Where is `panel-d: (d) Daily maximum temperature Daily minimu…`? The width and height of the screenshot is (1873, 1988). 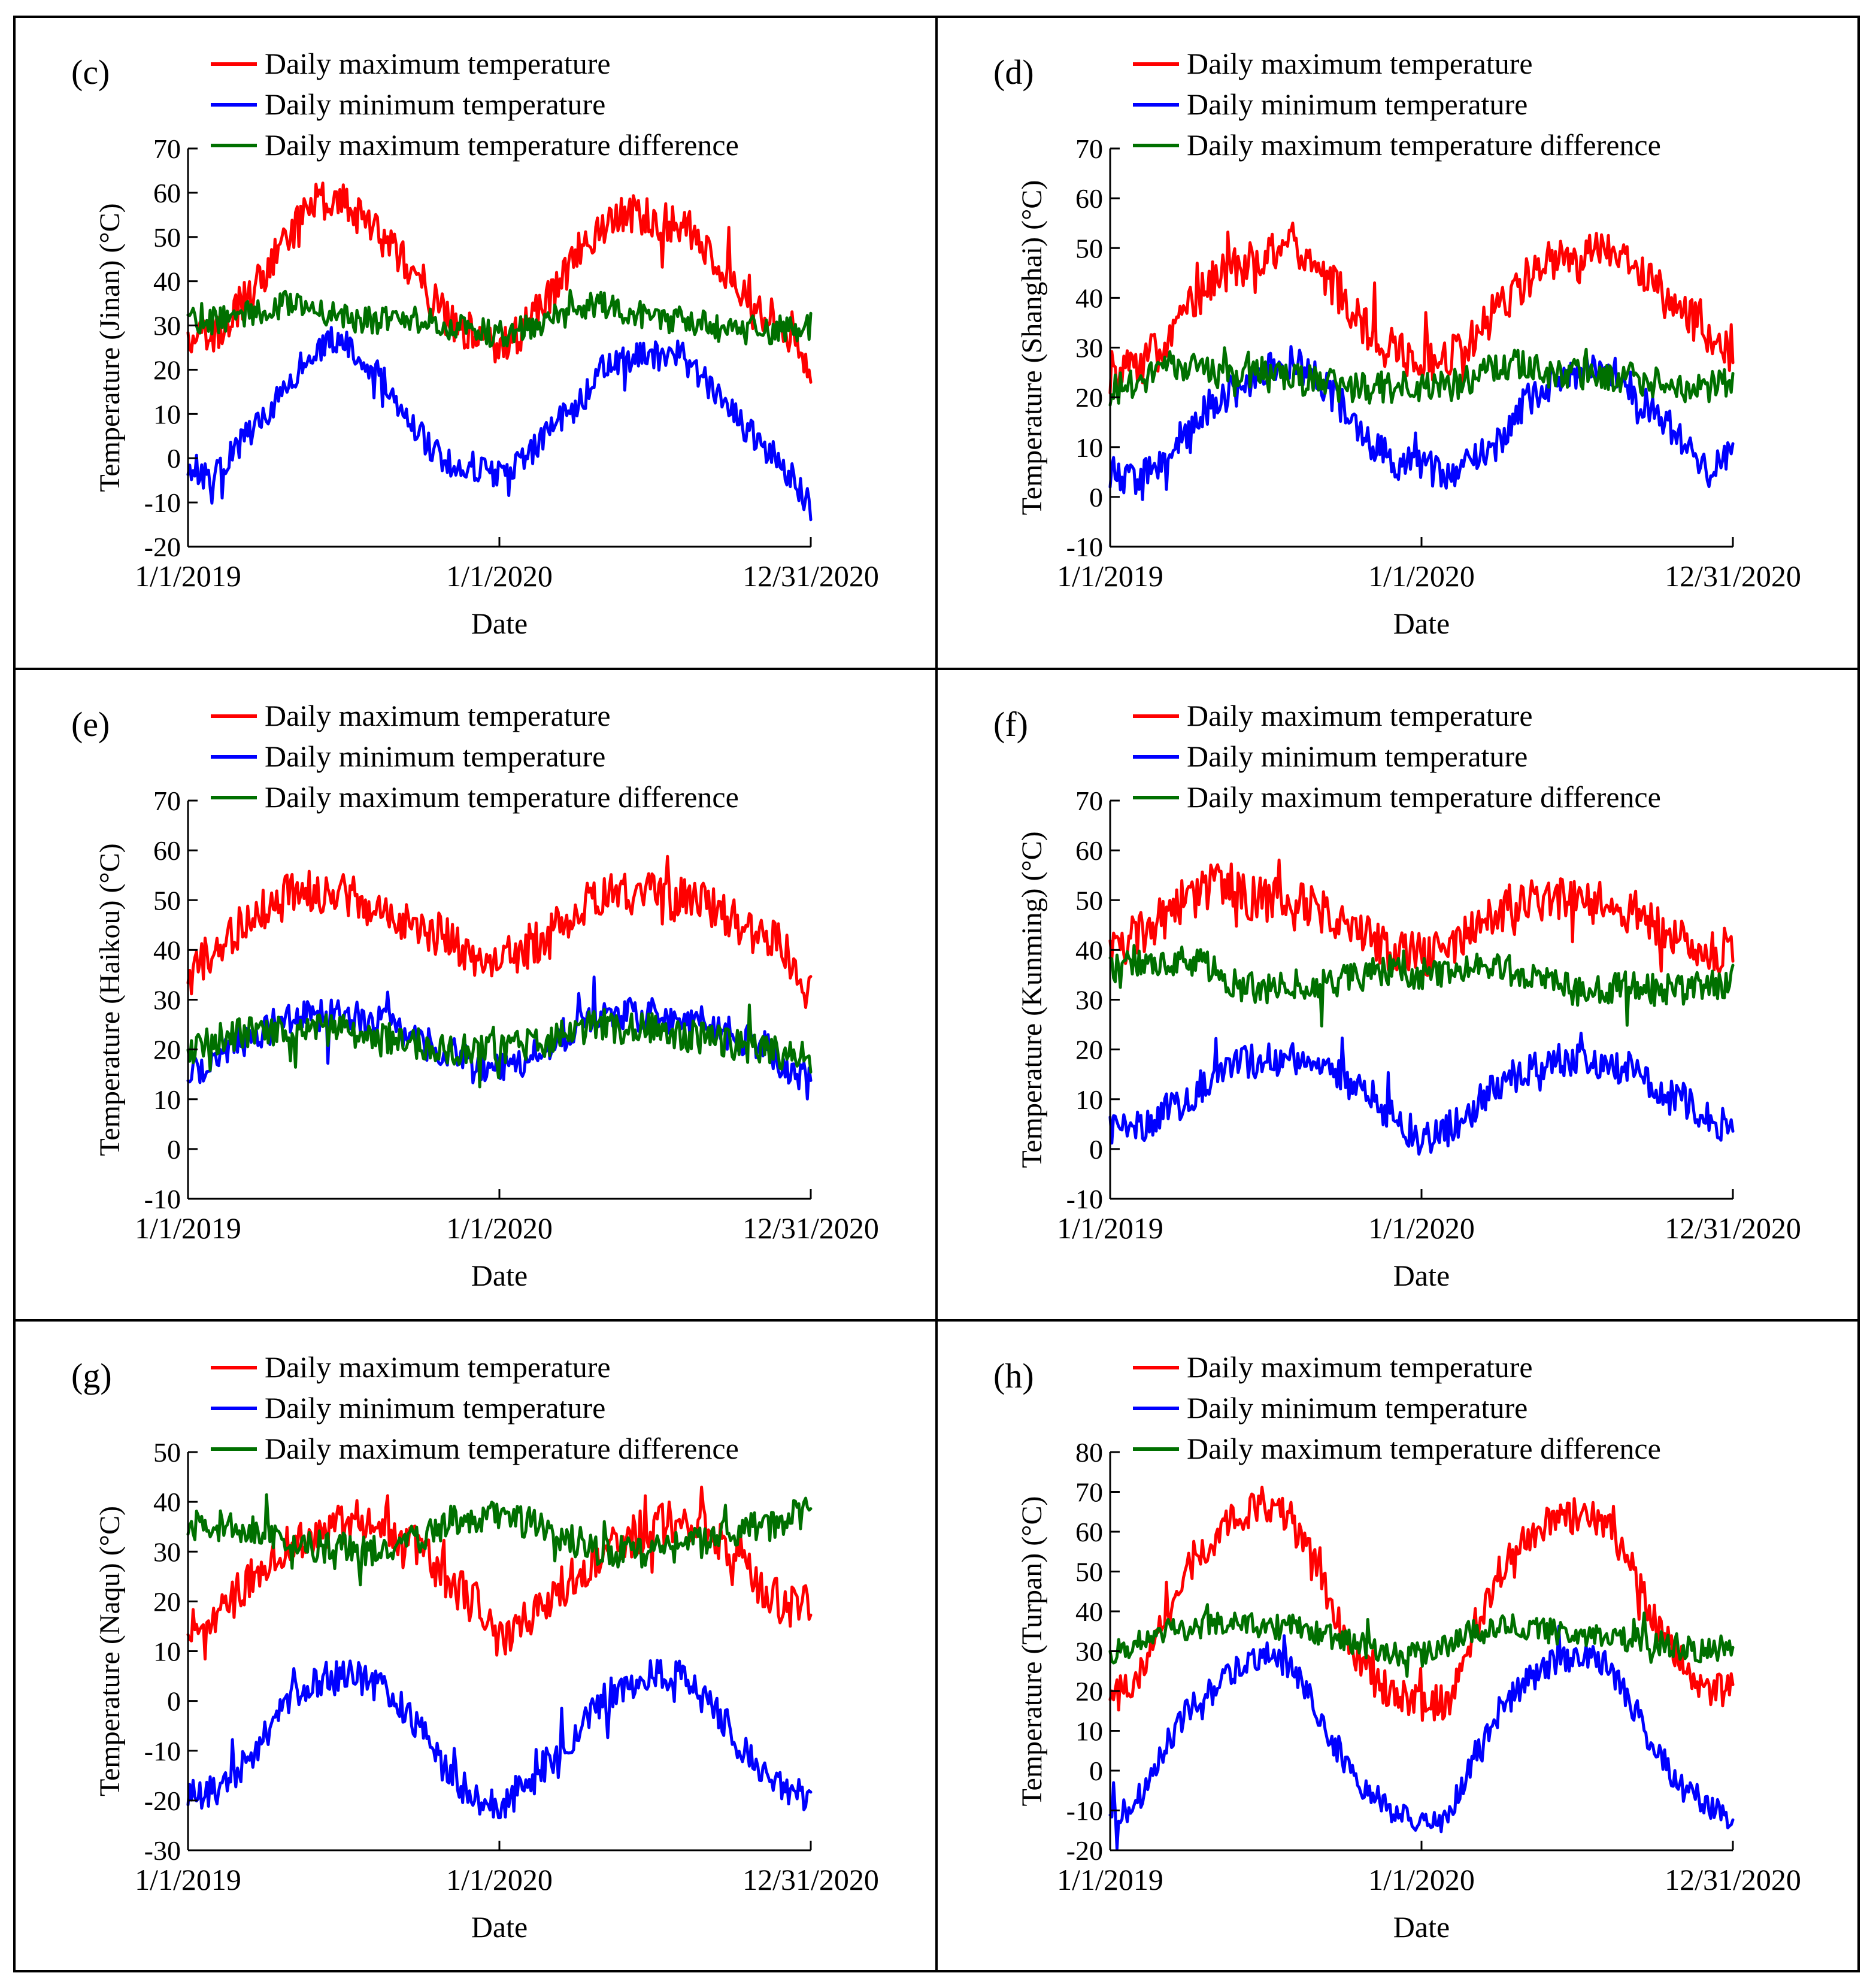 panel-d: (d) Daily maximum temperature Daily minimu… is located at coordinates (1397, 343).